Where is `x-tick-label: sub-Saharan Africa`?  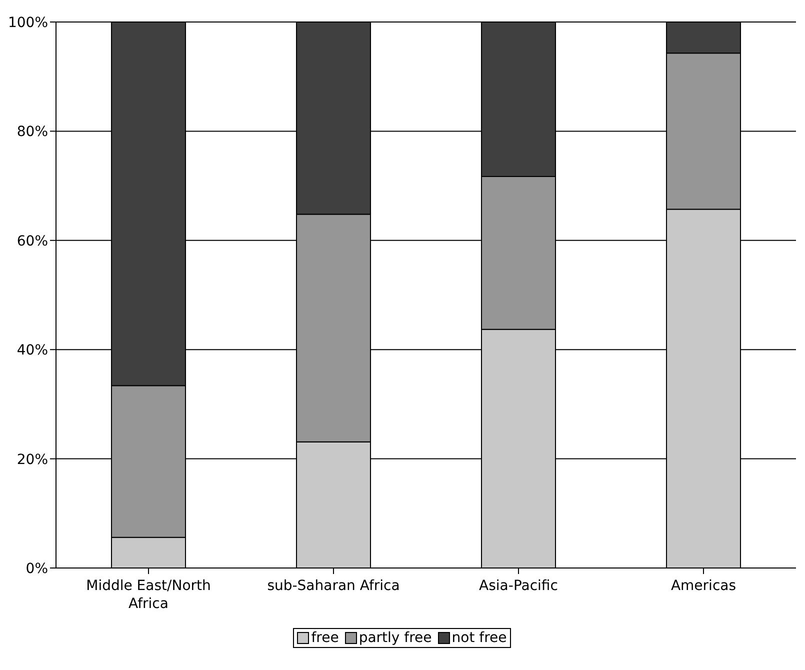 x-tick-label: sub-Saharan Africa is located at coordinates (333, 586).